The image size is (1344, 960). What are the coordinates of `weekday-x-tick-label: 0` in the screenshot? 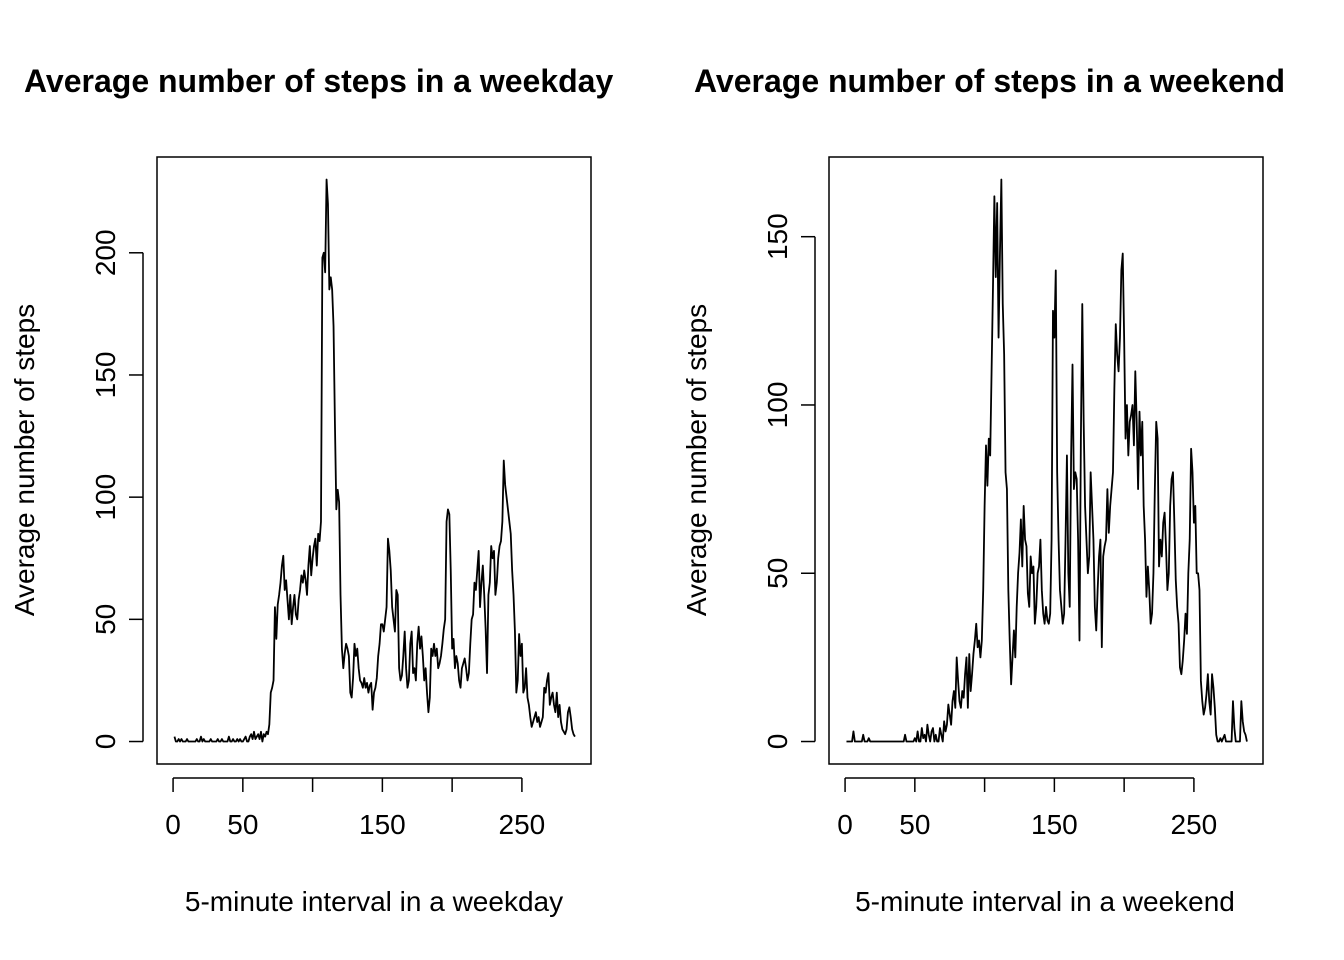 It's located at (173, 824).